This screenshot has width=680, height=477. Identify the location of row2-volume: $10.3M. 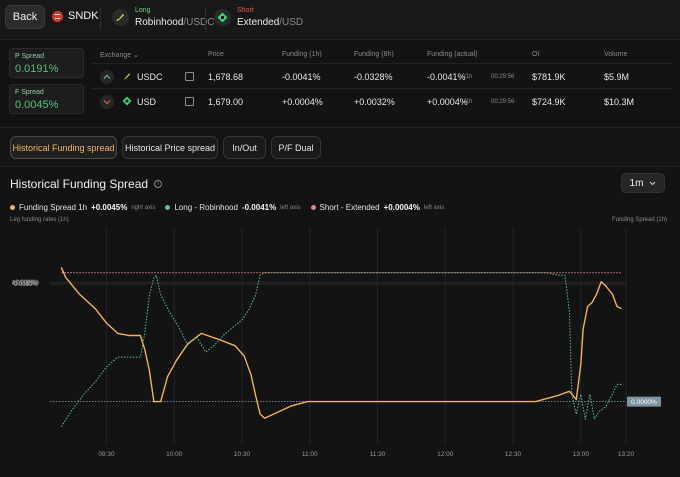
(619, 102).